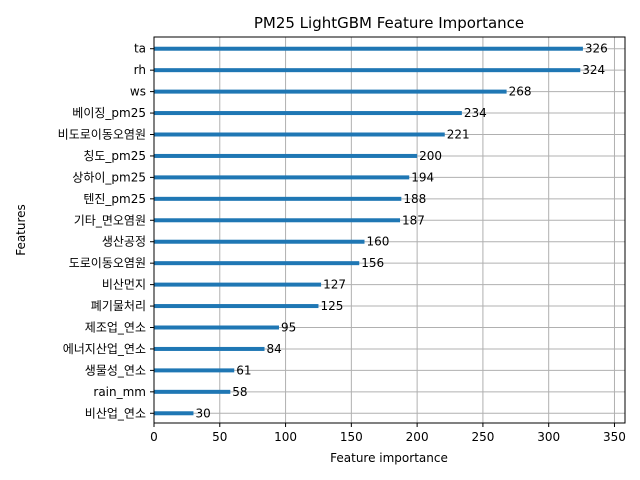 The image size is (640, 480). What do you see at coordinates (593, 70) in the screenshot?
I see `bar-value-label: 324` at bounding box center [593, 70].